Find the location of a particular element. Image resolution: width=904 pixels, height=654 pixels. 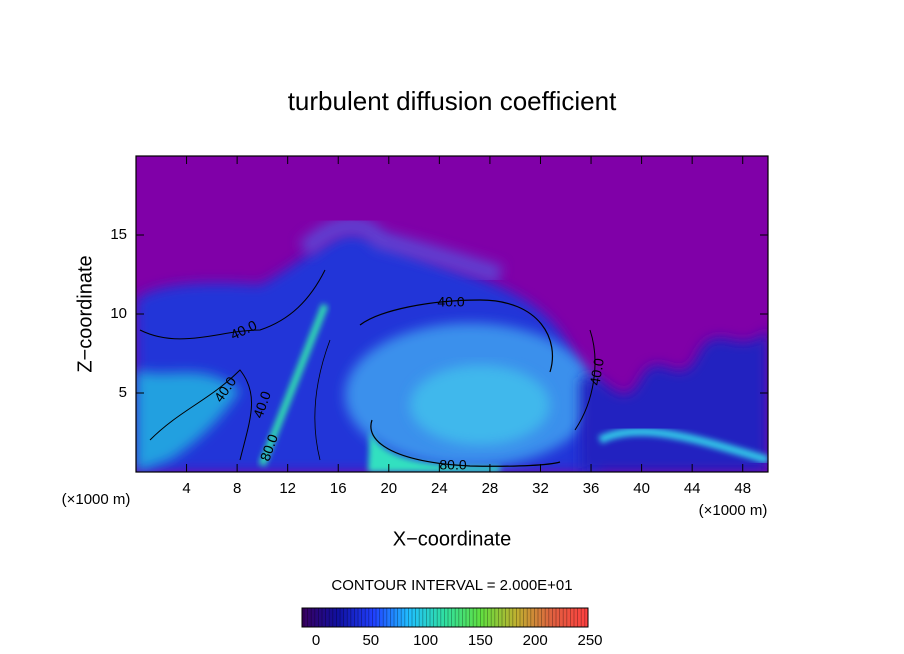

x-axis-label: X−coordinate is located at coordinates (452, 539).